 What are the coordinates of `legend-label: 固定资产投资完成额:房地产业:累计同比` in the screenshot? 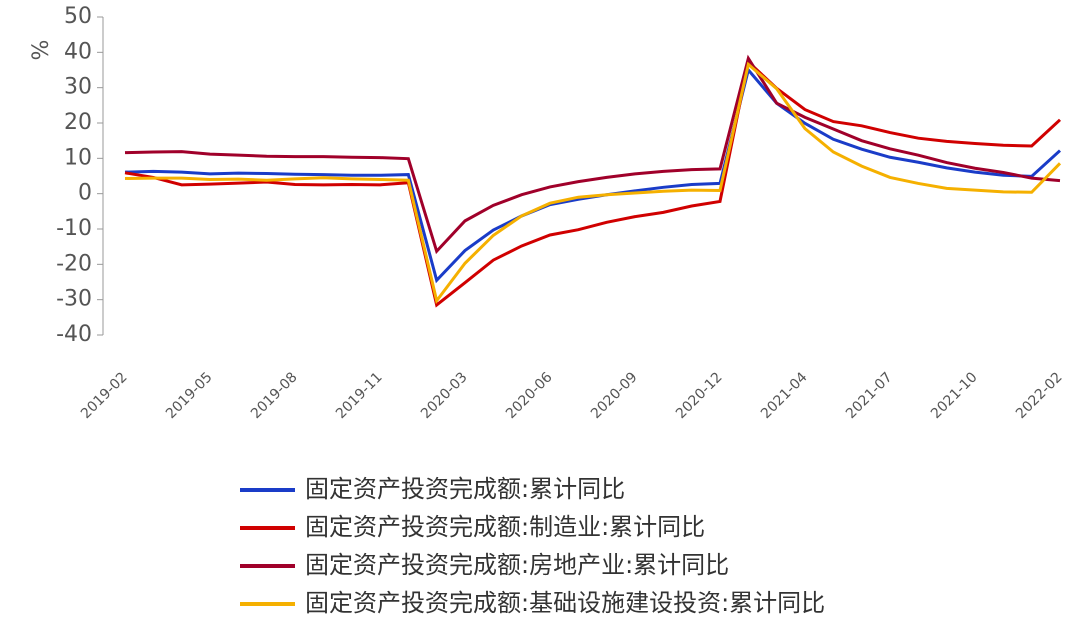 It's located at (517, 565).